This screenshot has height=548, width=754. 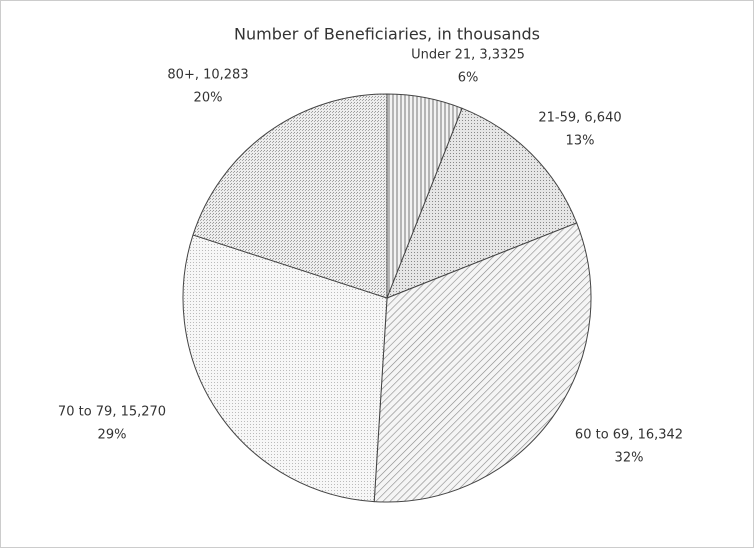 I want to click on slice-label: 70 to 79, 15,270, so click(x=112, y=412).